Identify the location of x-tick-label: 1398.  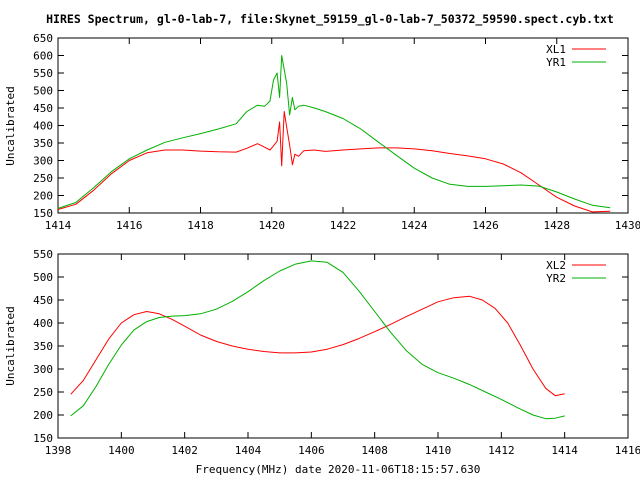
(58, 450).